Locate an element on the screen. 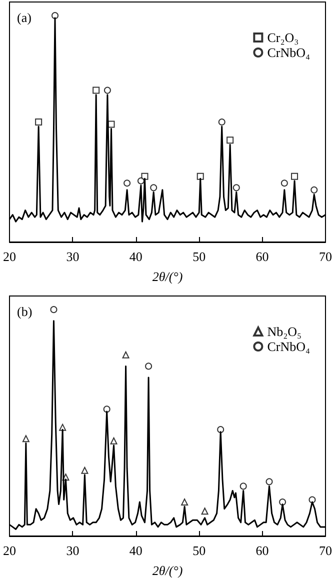 Image resolution: width=335 pixels, height=588 pixels. legend-label: Nb₂O₅ is located at coordinates (284, 331).